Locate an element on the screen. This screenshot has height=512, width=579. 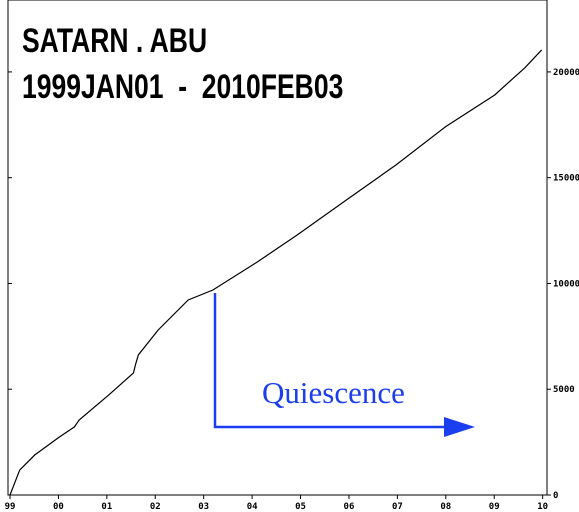
y-tick-label: 10000 is located at coordinates (566, 284).